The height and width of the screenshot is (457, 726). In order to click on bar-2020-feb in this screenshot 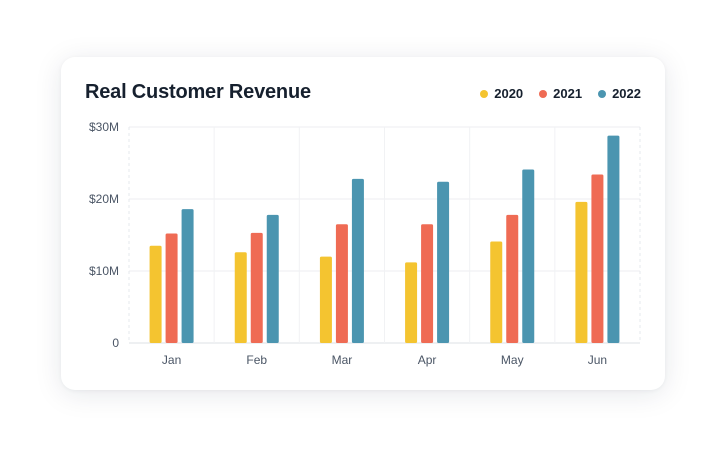, I will do `click(240, 297)`.